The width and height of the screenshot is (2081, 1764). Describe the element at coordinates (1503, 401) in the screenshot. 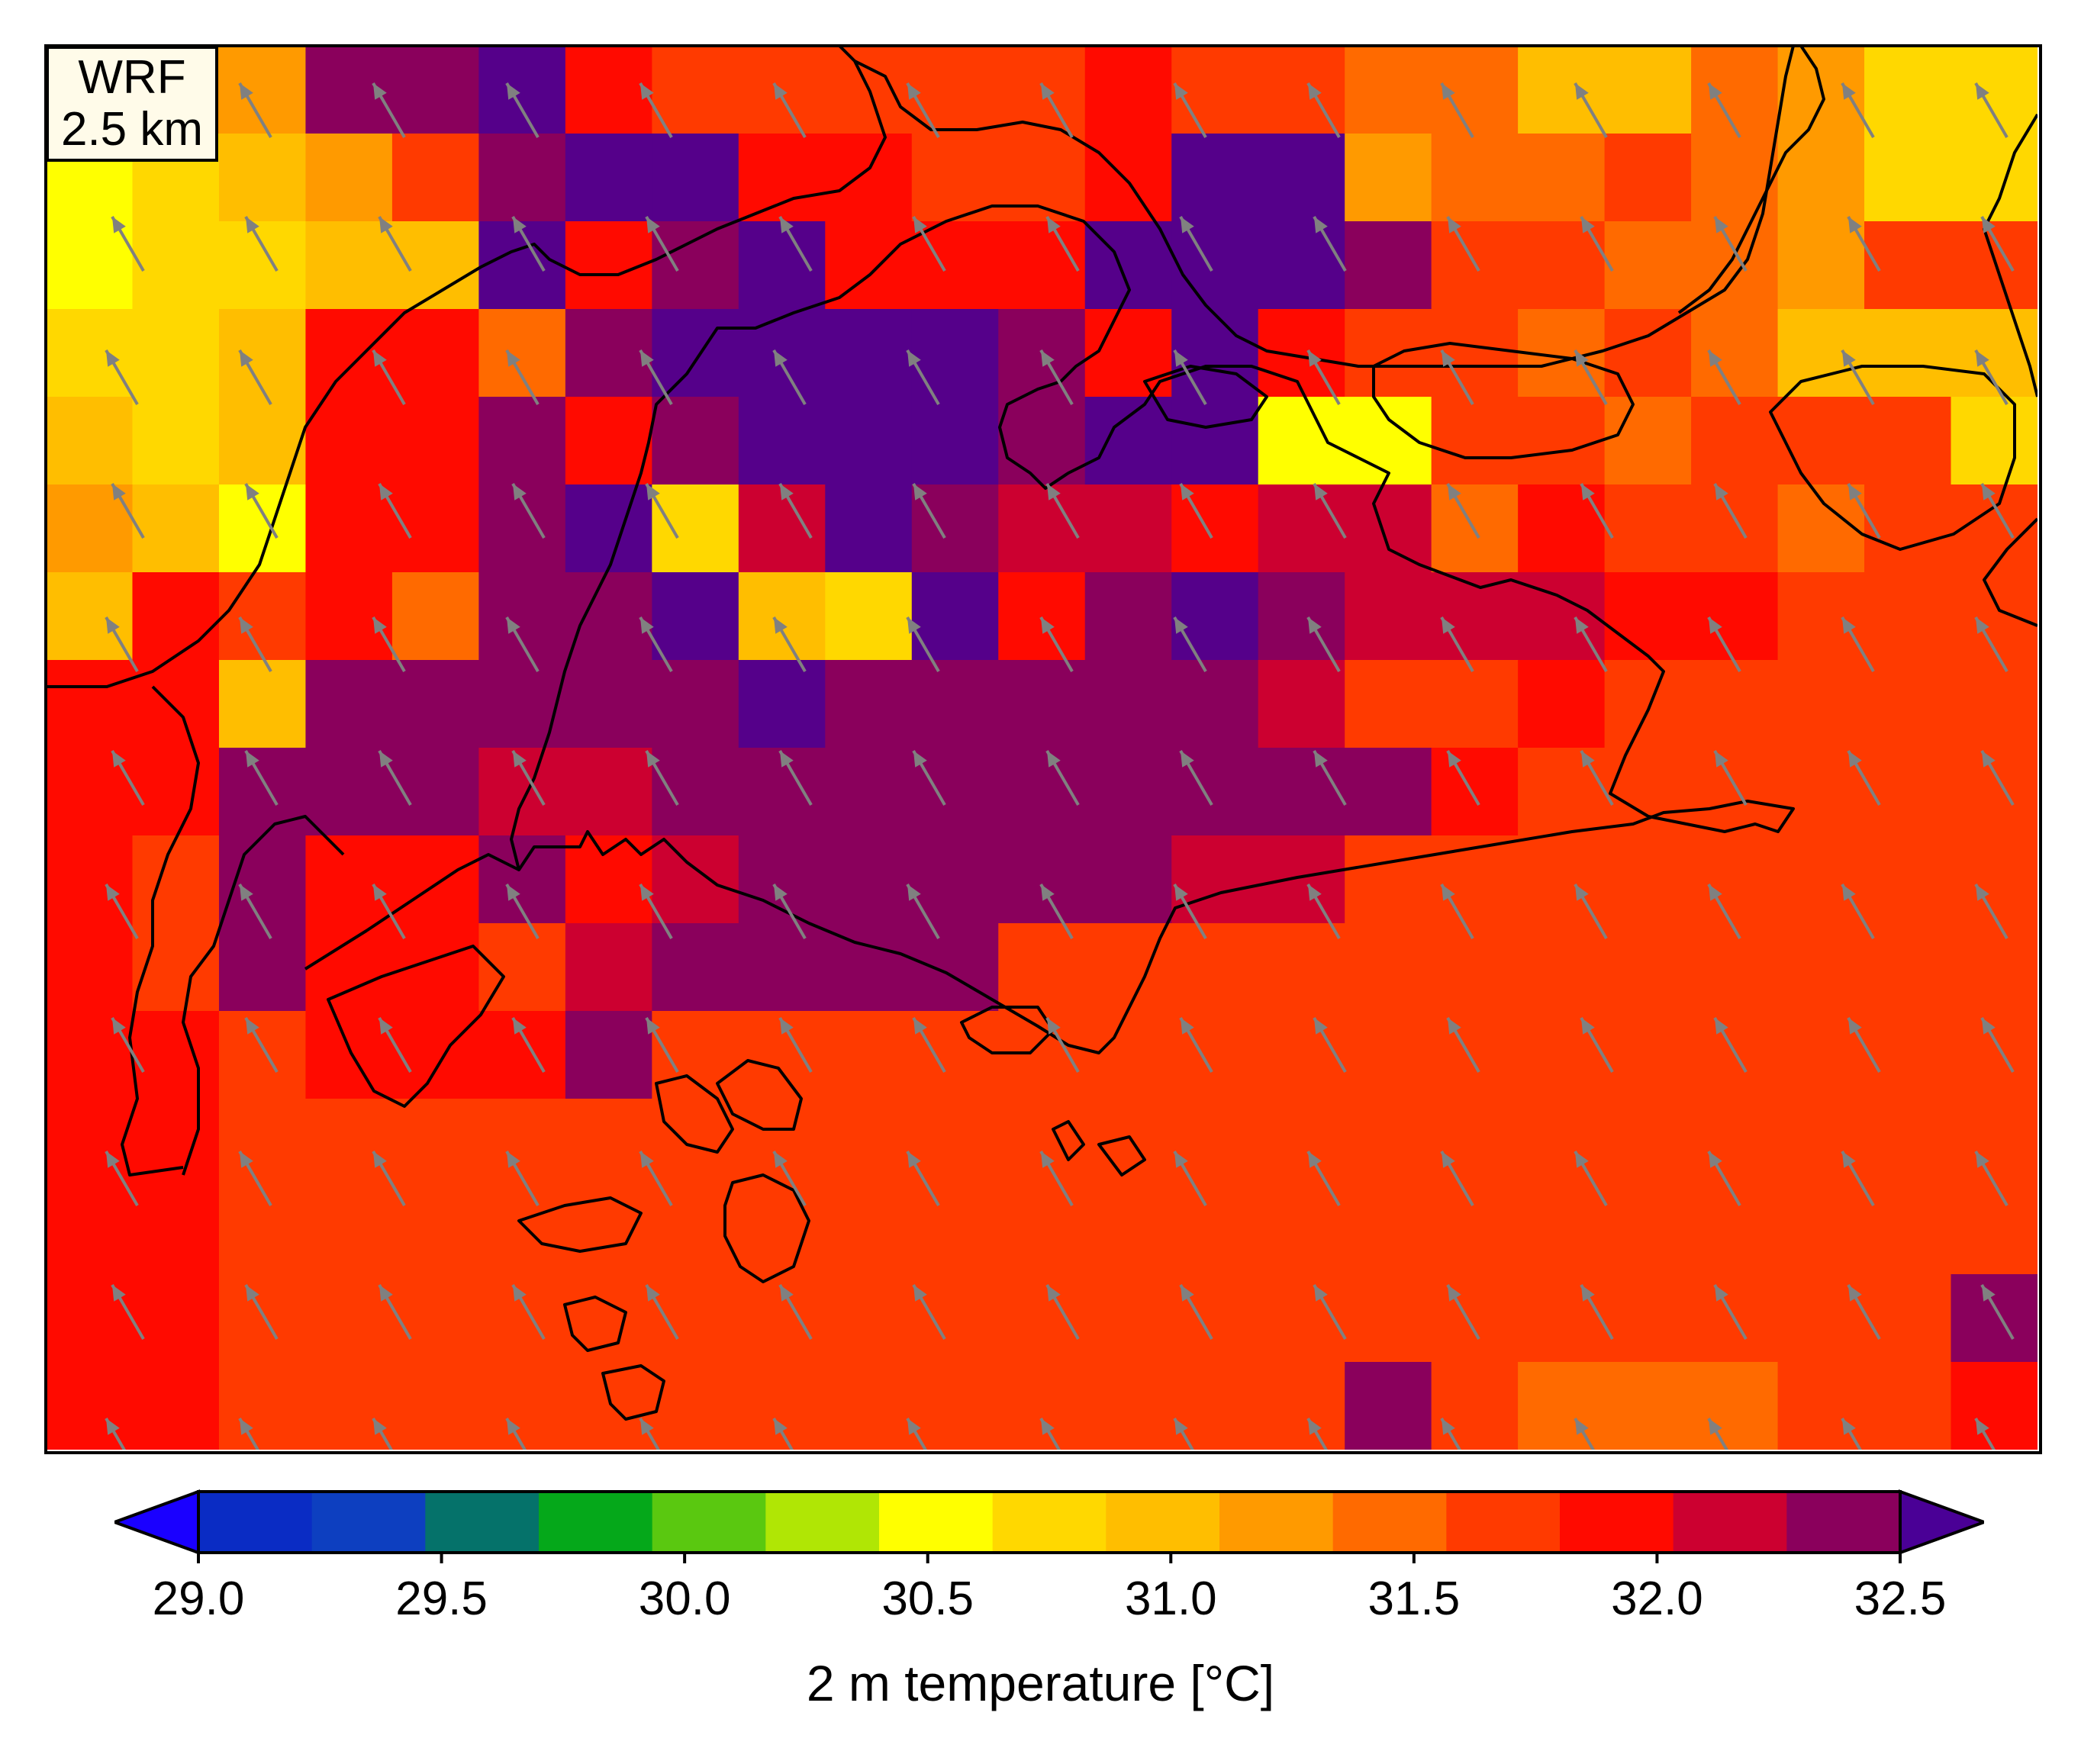

I see `coastline-east-island` at that location.